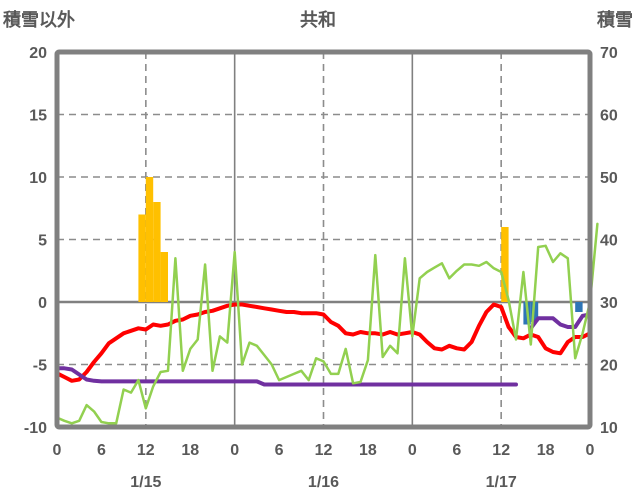  Describe the element at coordinates (40, 366) in the screenshot. I see `svg-text: -5` at that location.